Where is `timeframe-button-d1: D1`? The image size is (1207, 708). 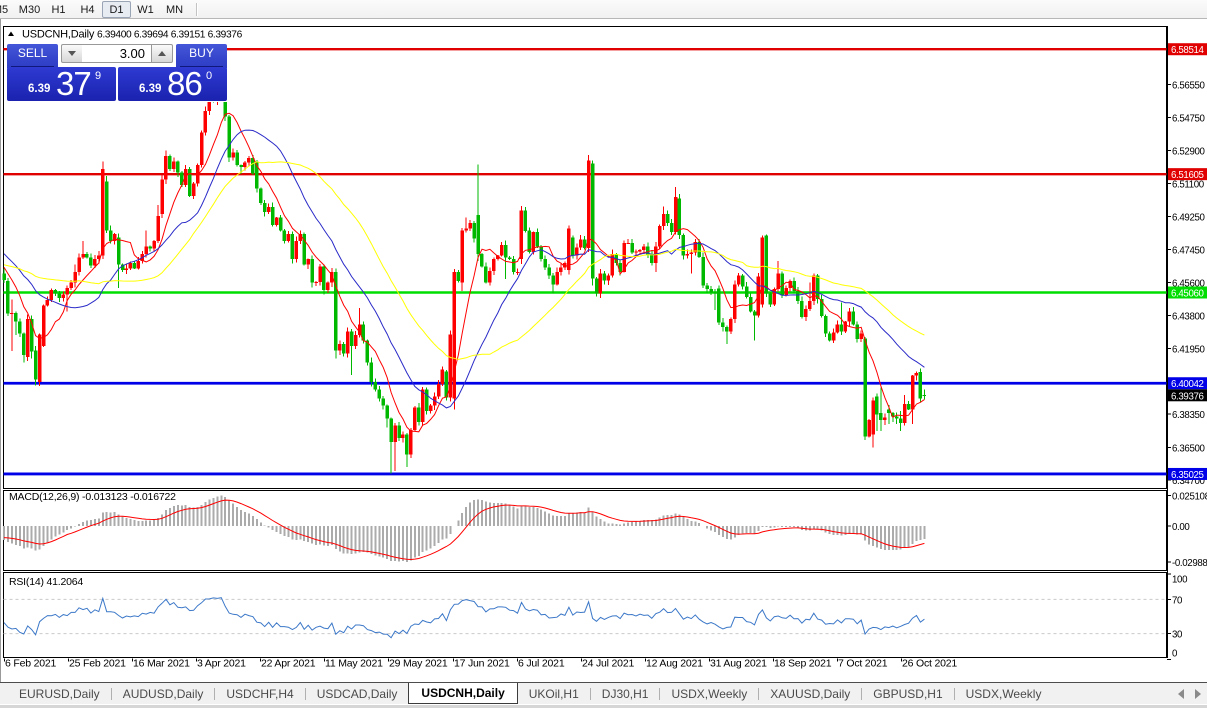 timeframe-button-d1: D1 is located at coordinates (116, 9).